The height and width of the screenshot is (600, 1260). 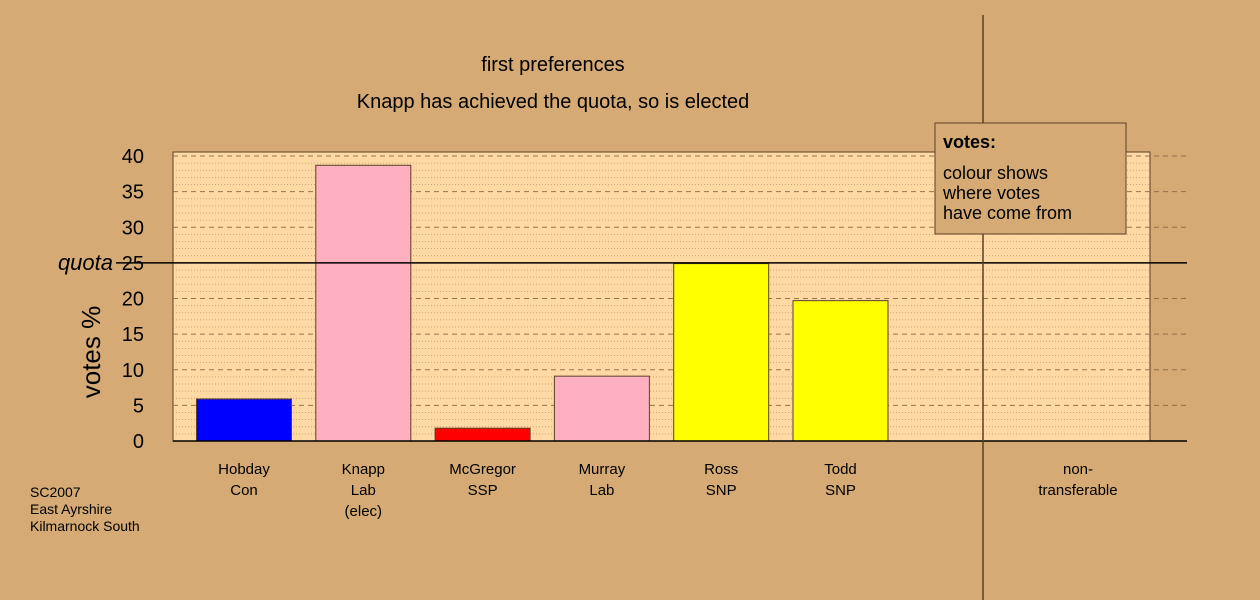 I want to click on category-label: Hobday, so click(x=244, y=469).